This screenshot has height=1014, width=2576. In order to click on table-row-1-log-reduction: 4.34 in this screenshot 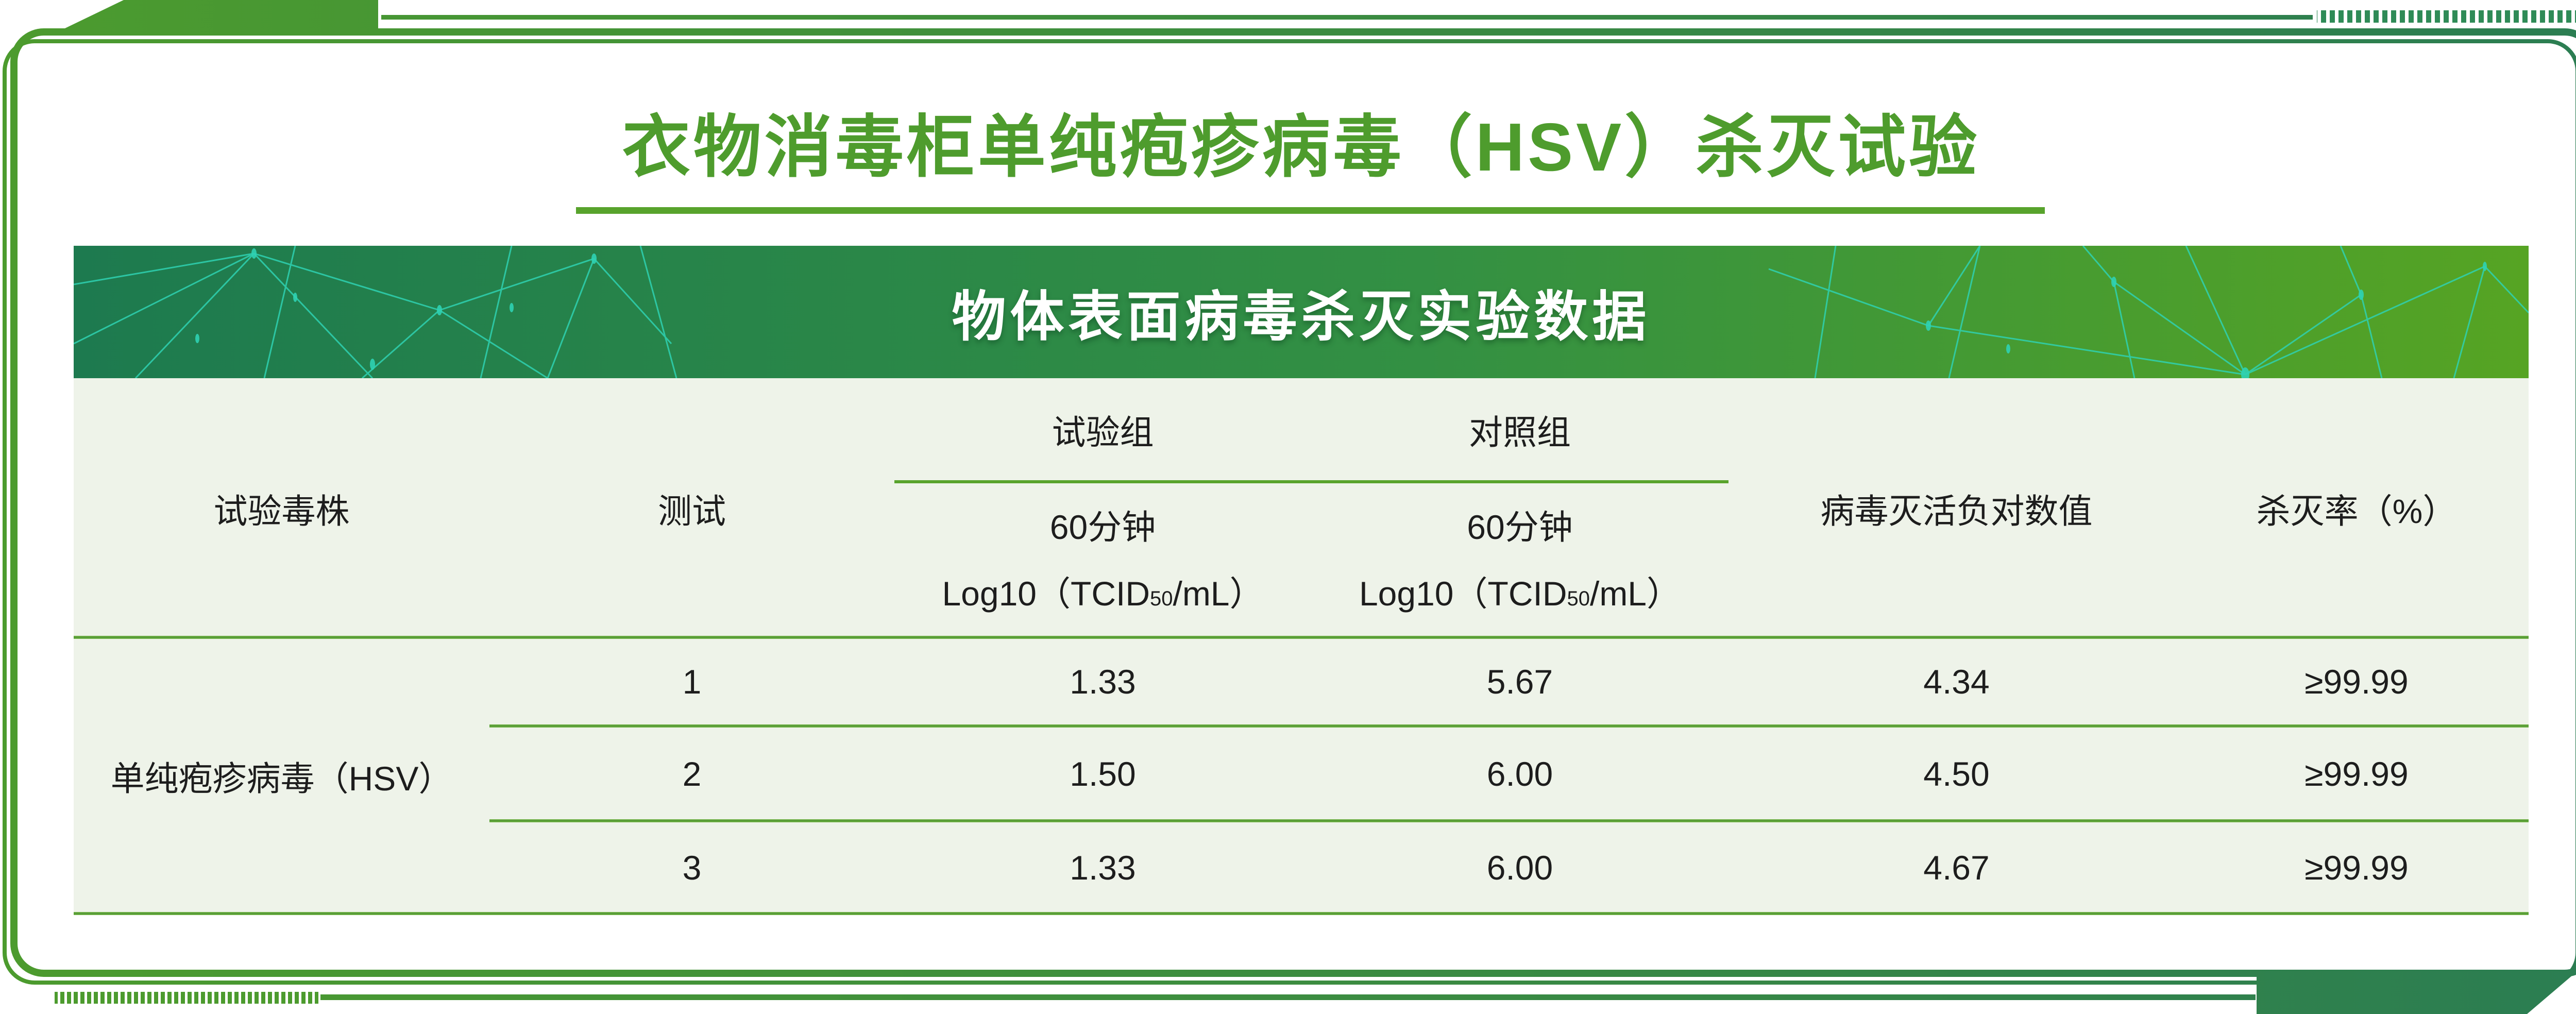, I will do `click(1956, 682)`.